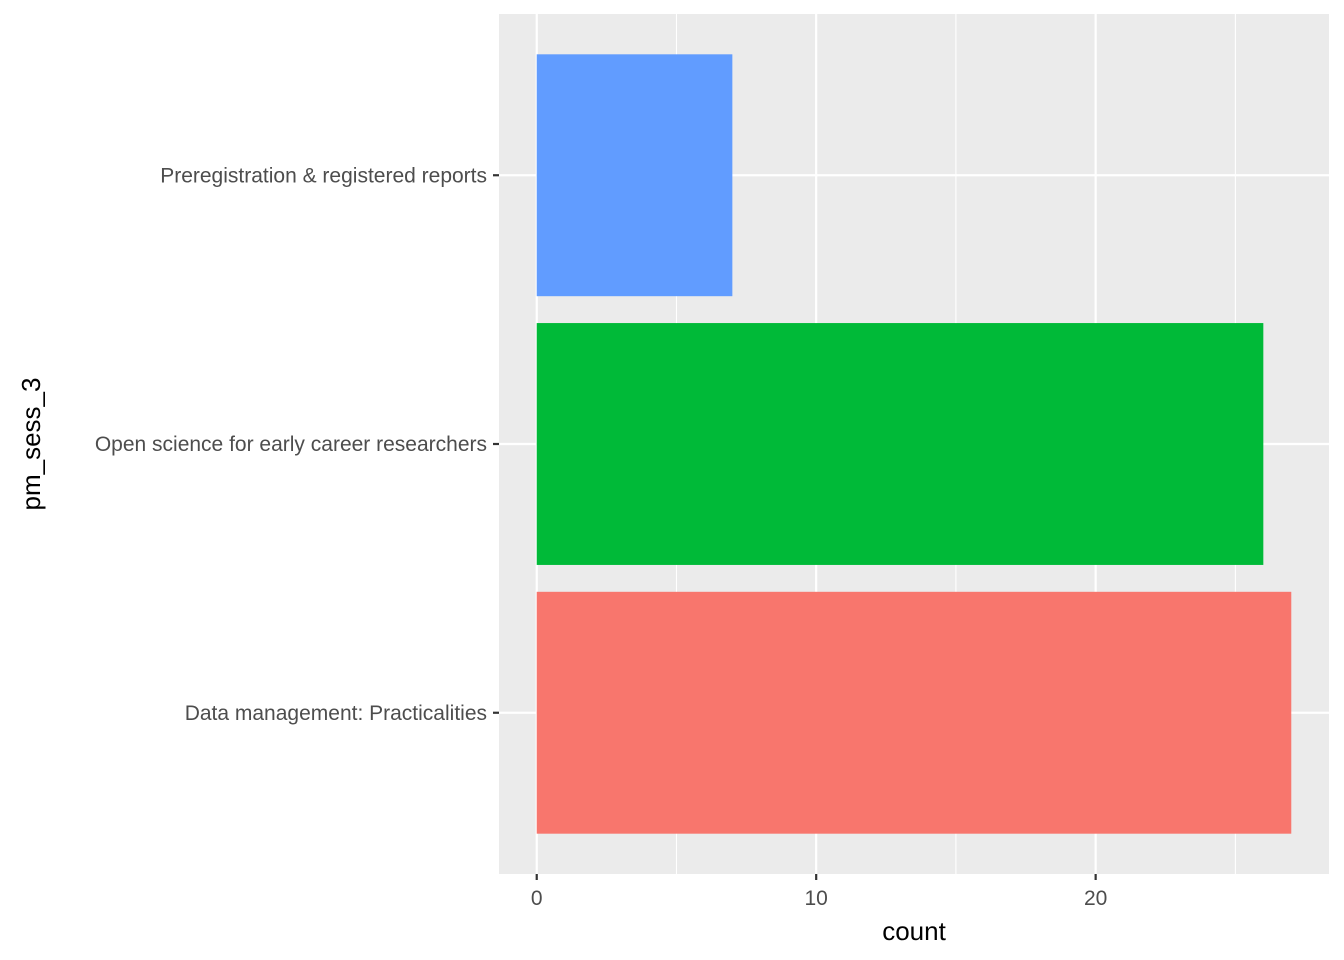 The height and width of the screenshot is (960, 1344). I want to click on y-tick-label: Preregistration & registered reports, so click(323, 175).